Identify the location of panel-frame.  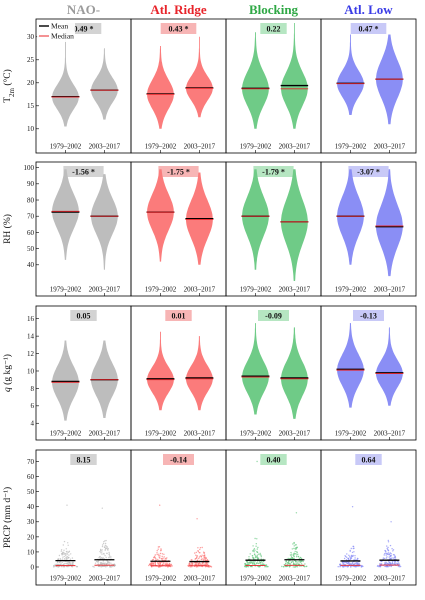
(368, 86).